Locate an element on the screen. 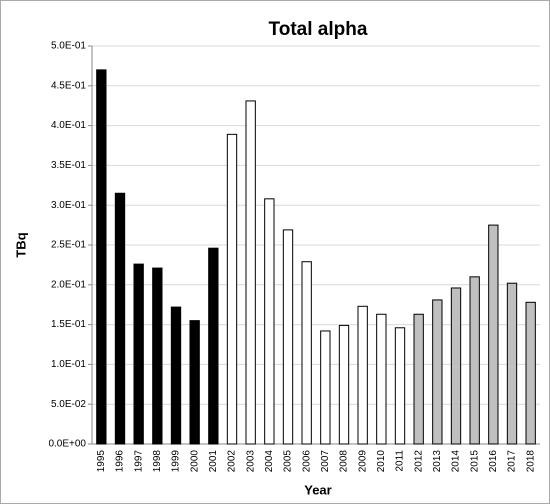 Image resolution: width=550 pixels, height=504 pixels. x-tick-label: 2007 is located at coordinates (325, 461).